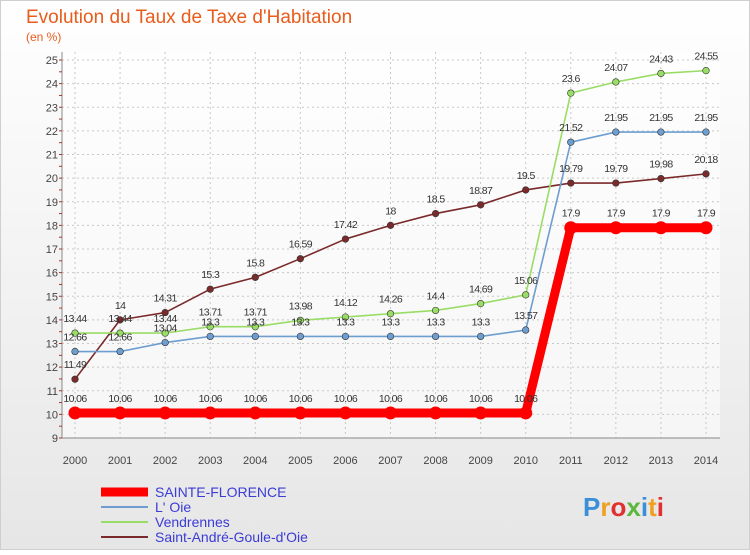 Image resolution: width=750 pixels, height=555 pixels. What do you see at coordinates (55, 439) in the screenshot?
I see `y-tick-label: 9` at bounding box center [55, 439].